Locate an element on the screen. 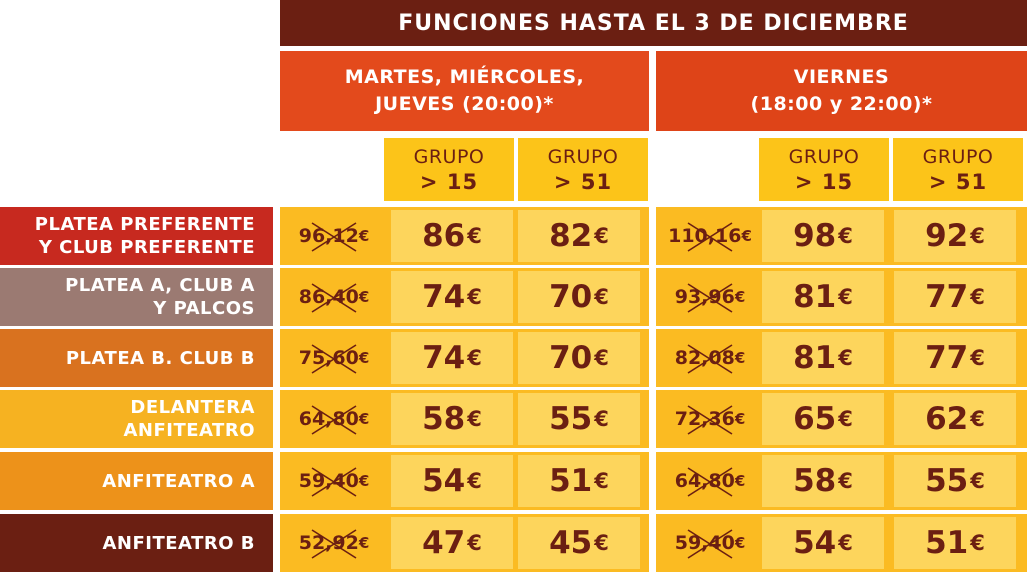  old-price: 52,92 € is located at coordinates (334, 543).